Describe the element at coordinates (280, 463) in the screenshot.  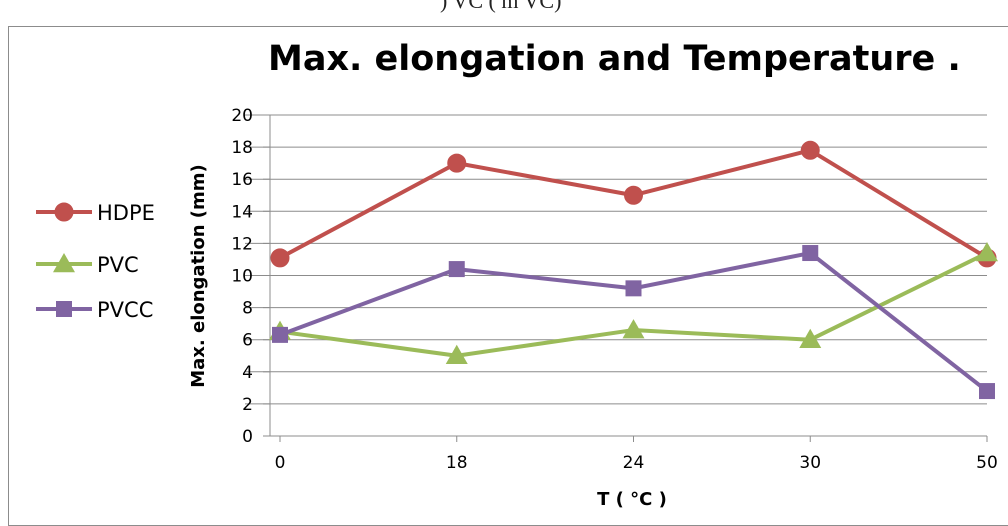
I see `x-tick-label: 0` at that location.